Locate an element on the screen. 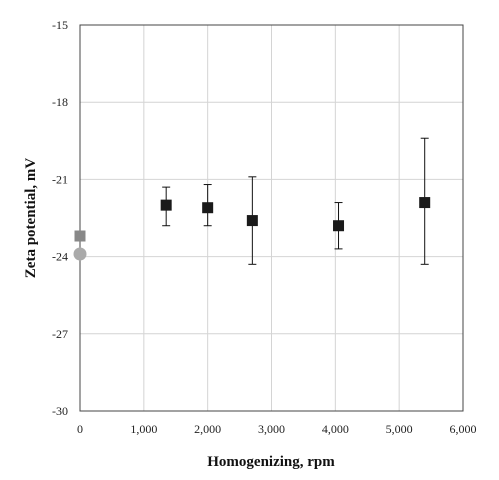 Image resolution: width=499 pixels, height=480 pixels. y-tick-label: -30 is located at coordinates (60, 411).